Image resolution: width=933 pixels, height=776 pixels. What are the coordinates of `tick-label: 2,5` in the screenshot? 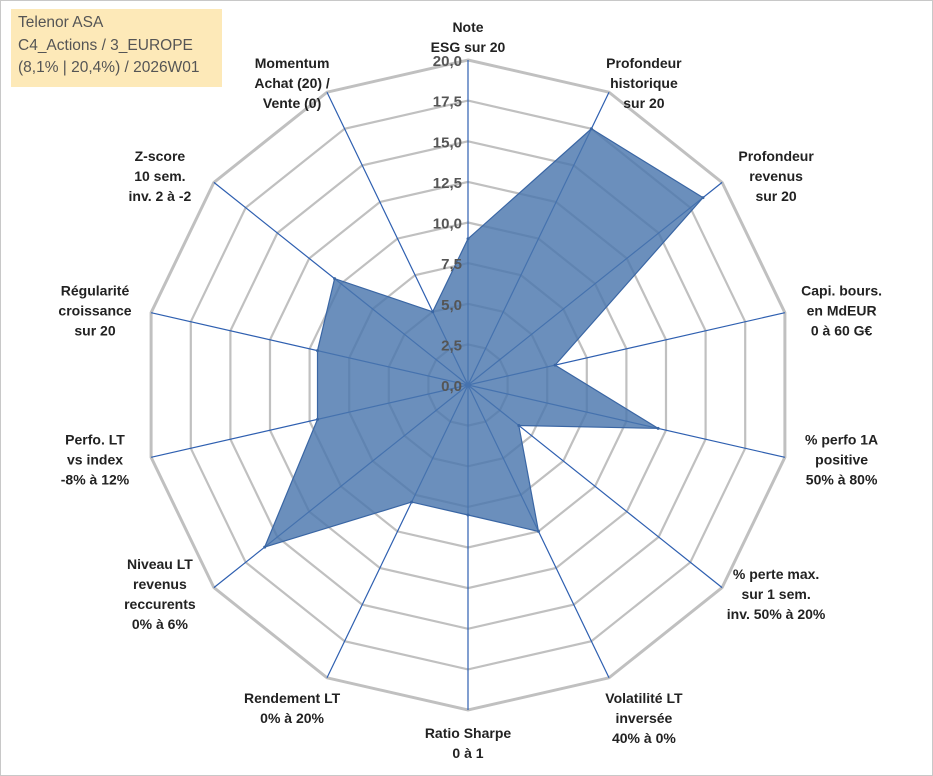 It's located at (451, 345).